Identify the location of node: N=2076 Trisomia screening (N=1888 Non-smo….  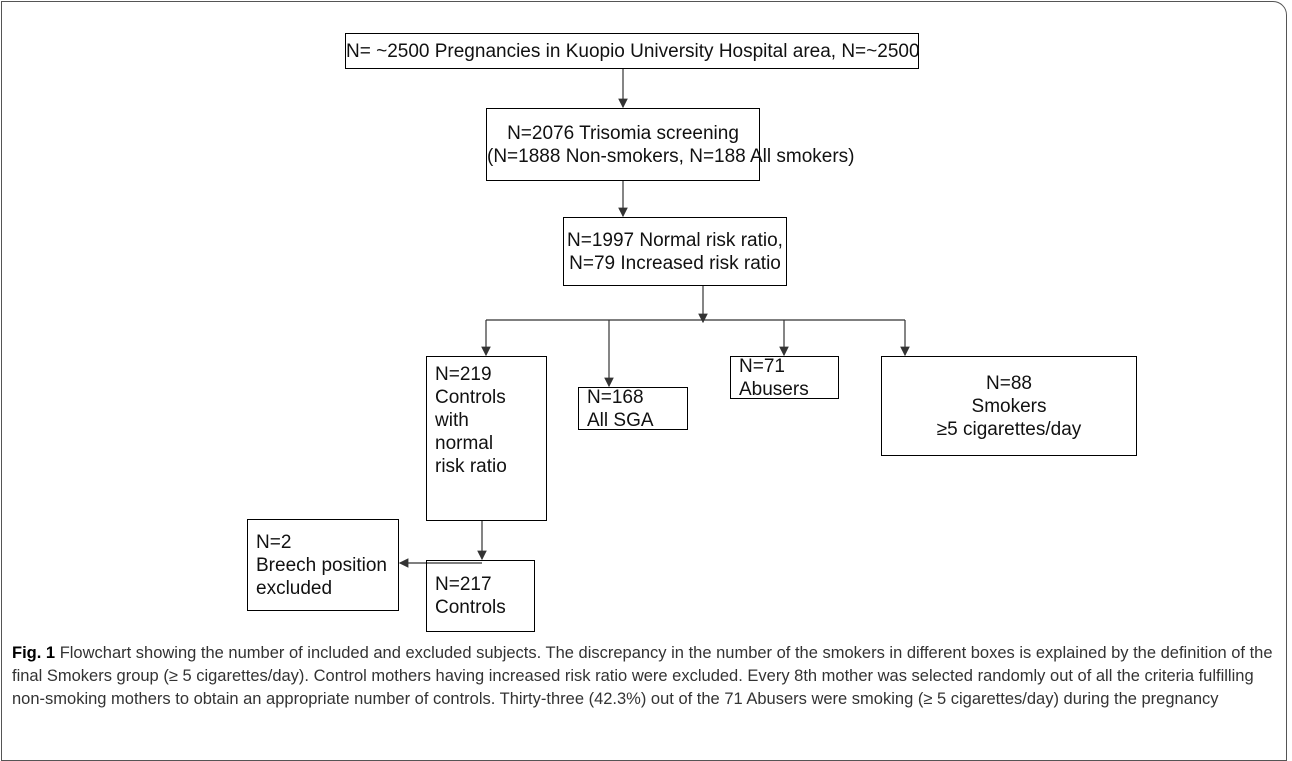
(670, 144).